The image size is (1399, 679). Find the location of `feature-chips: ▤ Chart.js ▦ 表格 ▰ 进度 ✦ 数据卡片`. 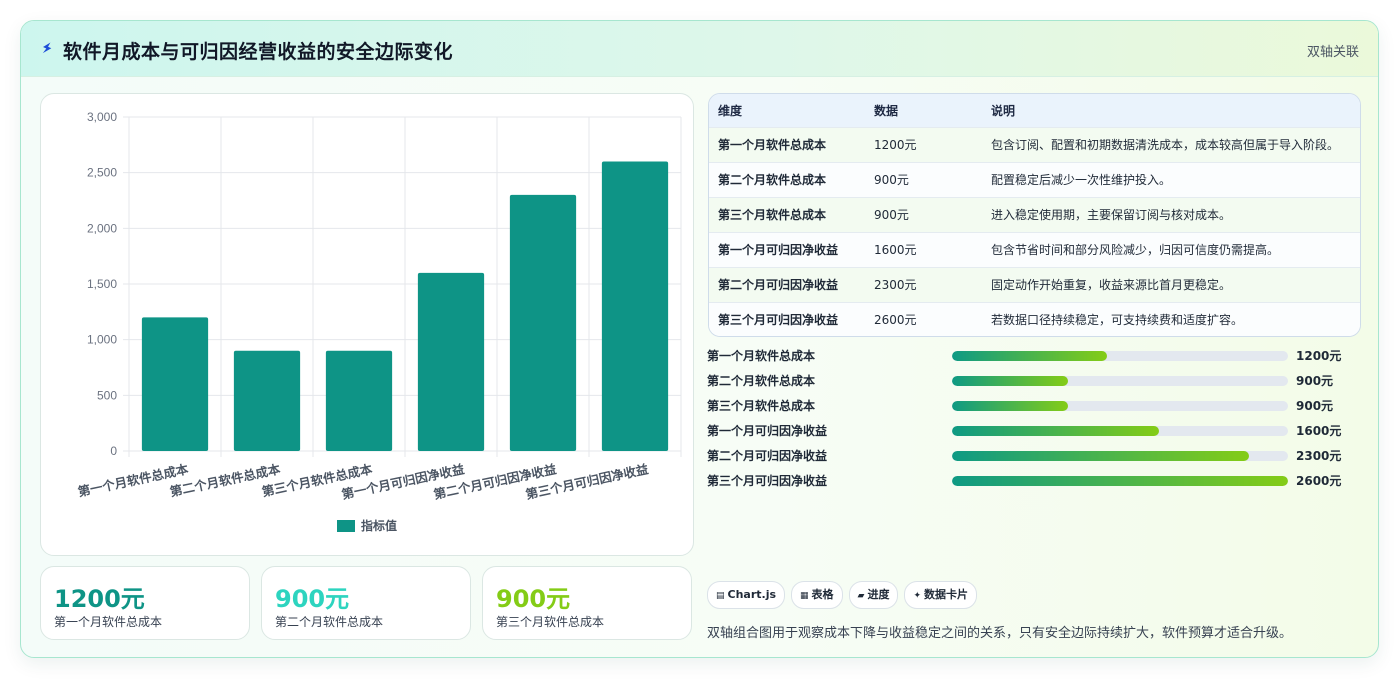

feature-chips: ▤ Chart.js ▦ 表格 ▰ 进度 ✦ 数据卡片 is located at coordinates (845, 595).